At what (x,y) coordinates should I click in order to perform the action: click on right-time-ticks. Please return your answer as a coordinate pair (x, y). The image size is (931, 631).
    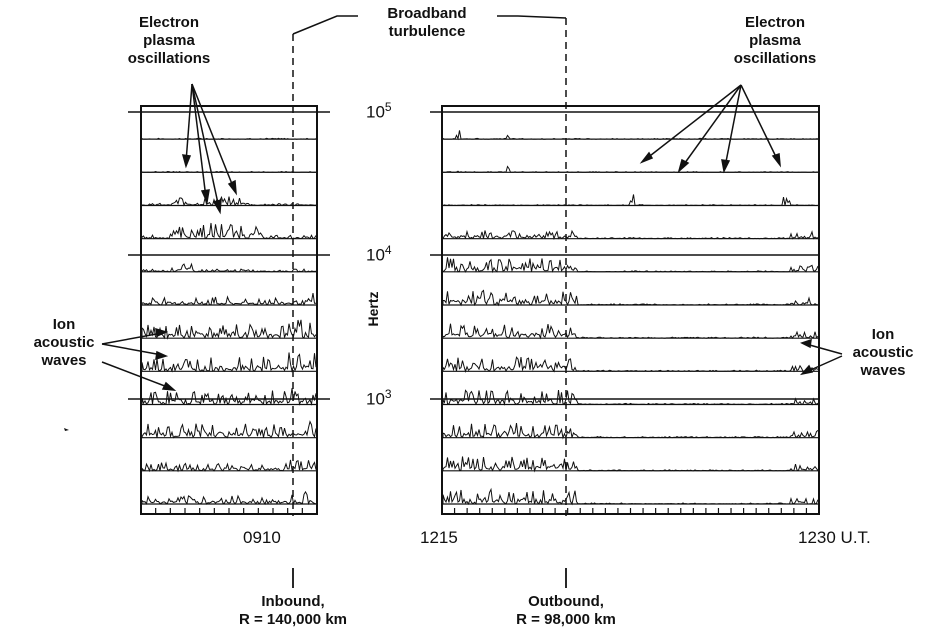
    Looking at the image, I should click on (630, 511).